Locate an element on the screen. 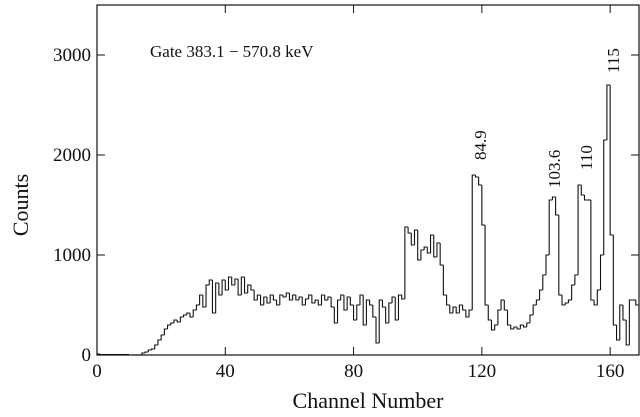 This screenshot has width=640, height=417. x-tick-label: 0 is located at coordinates (97, 371).